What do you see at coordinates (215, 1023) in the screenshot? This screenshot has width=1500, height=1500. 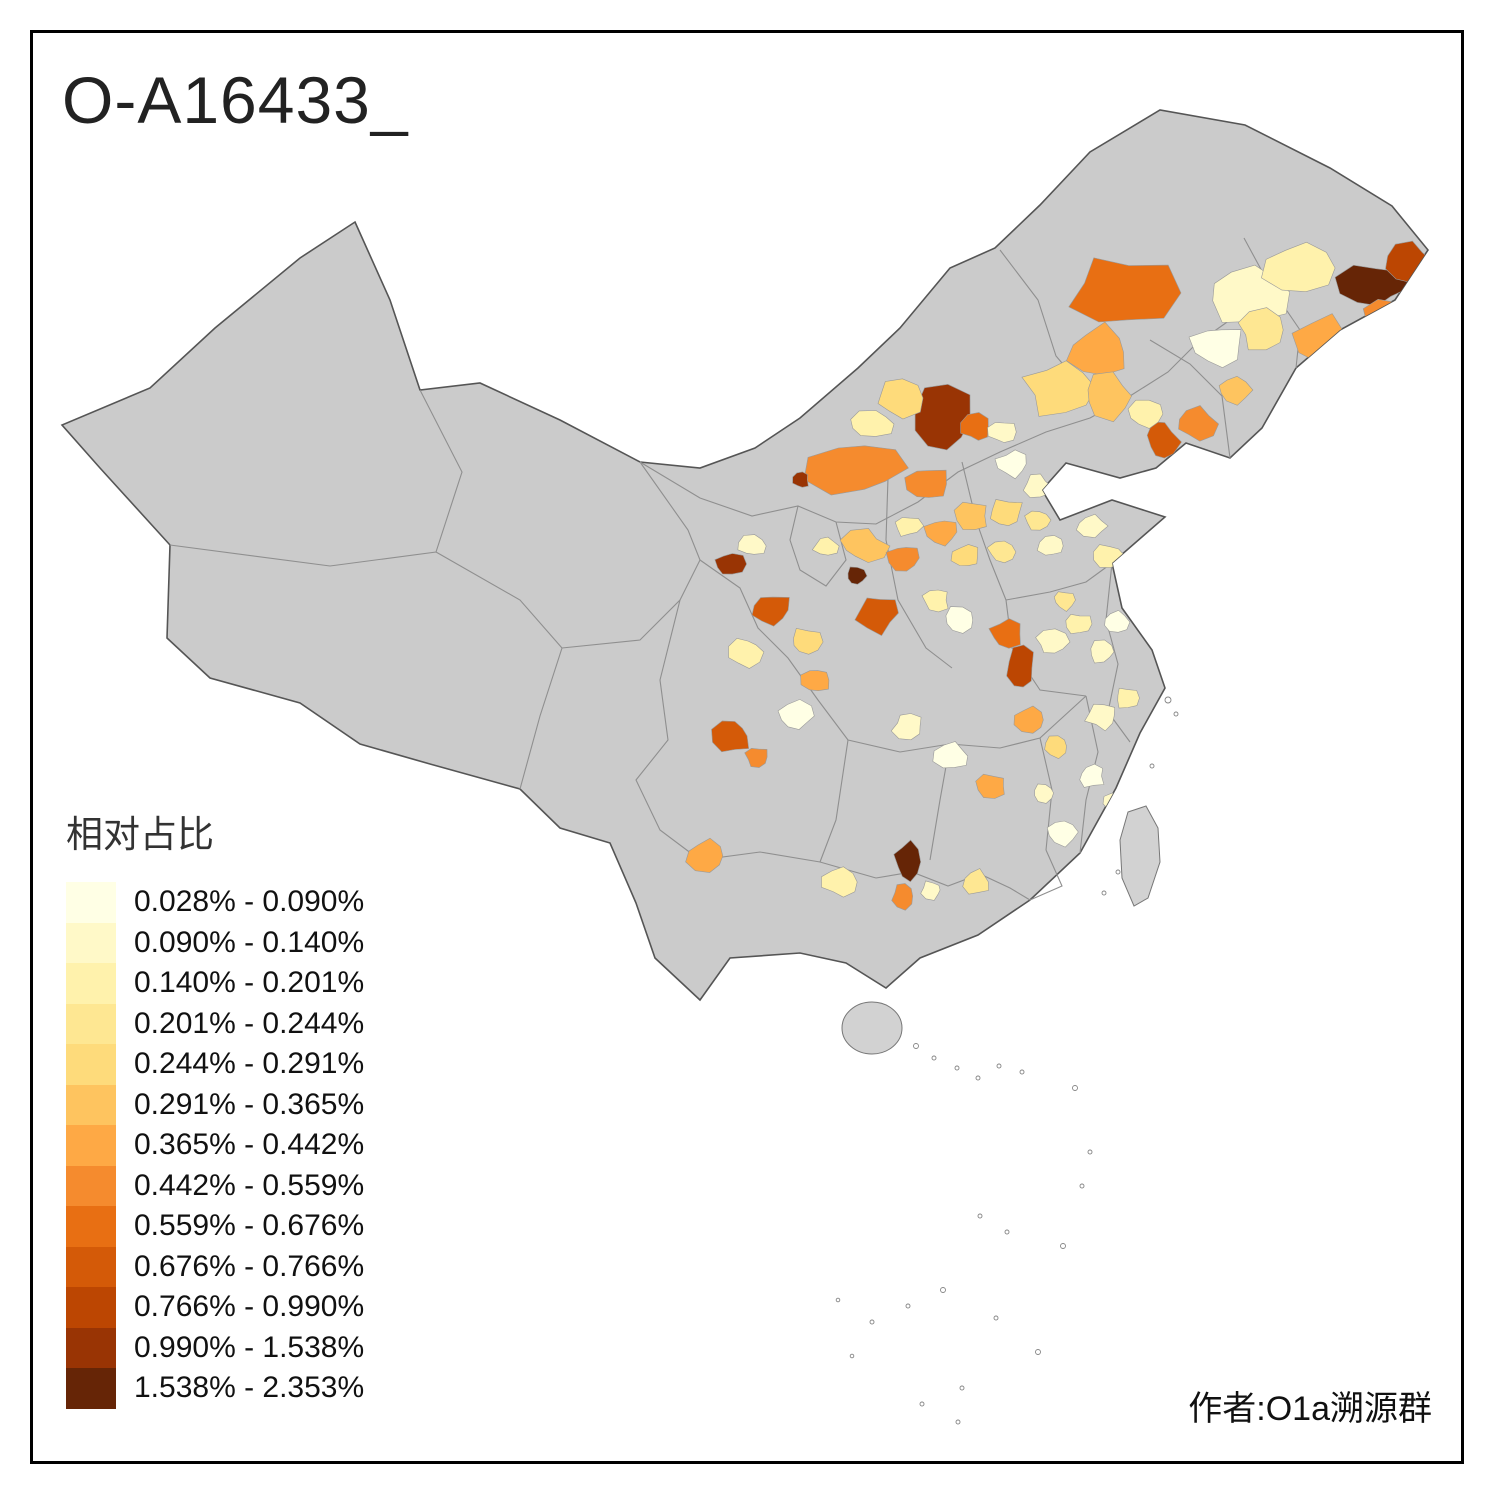 I see `legend-row: 0.201% - 0.244%` at bounding box center [215, 1023].